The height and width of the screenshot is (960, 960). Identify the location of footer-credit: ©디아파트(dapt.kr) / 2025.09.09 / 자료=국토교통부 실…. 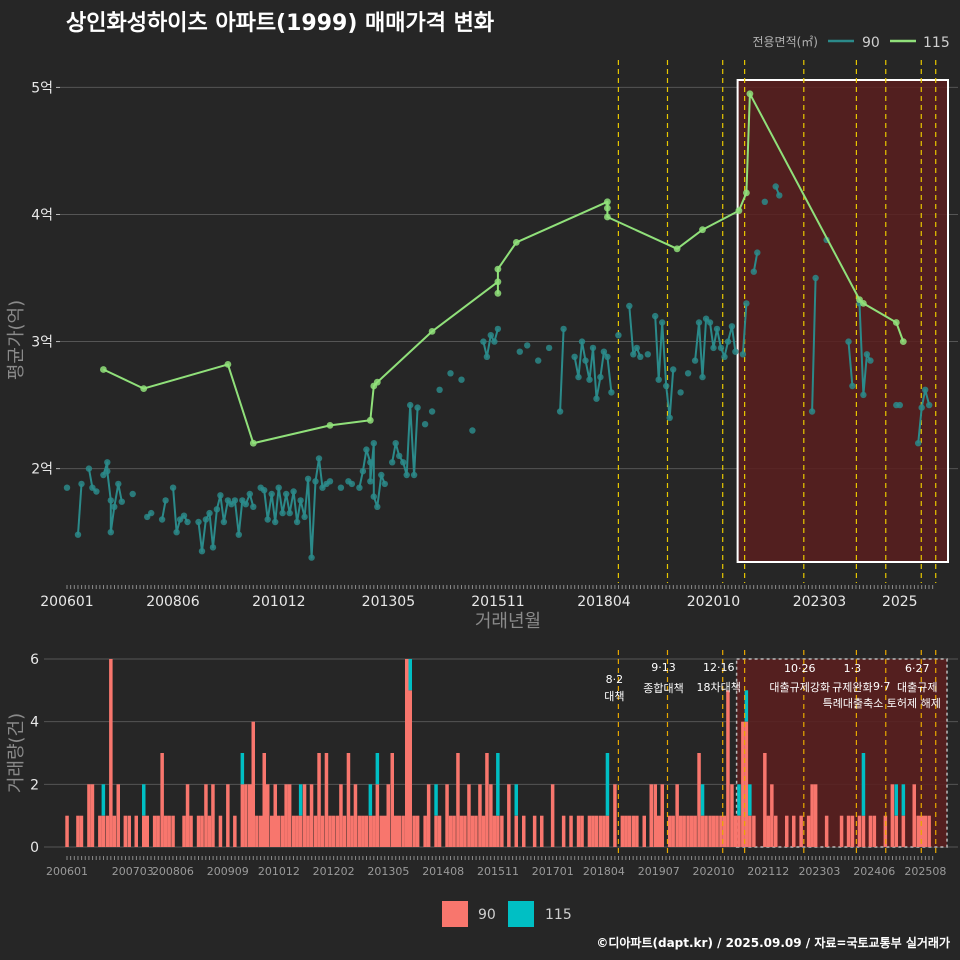
(773, 942).